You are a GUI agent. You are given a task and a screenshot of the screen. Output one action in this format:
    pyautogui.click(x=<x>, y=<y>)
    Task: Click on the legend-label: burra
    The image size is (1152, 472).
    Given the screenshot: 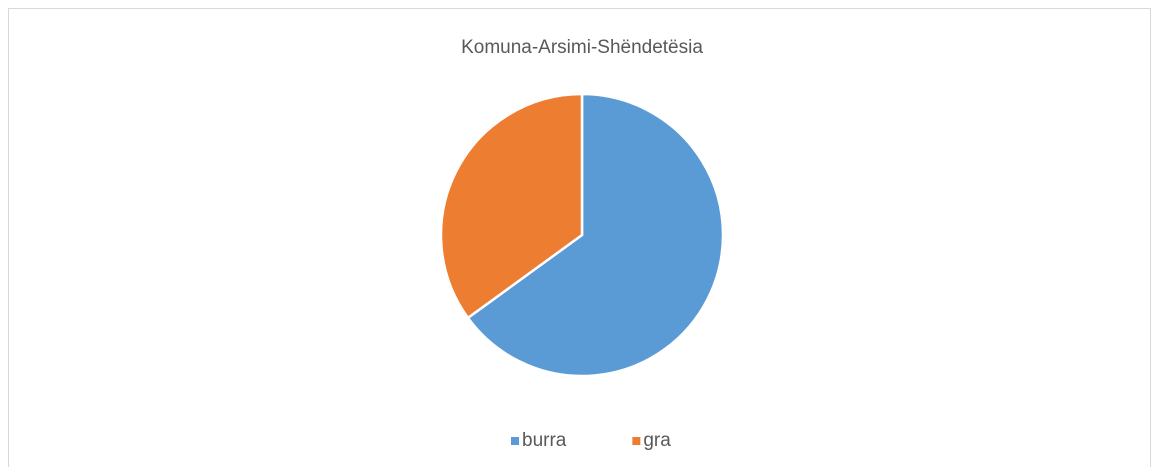 What is the action you would take?
    pyautogui.click(x=544, y=440)
    